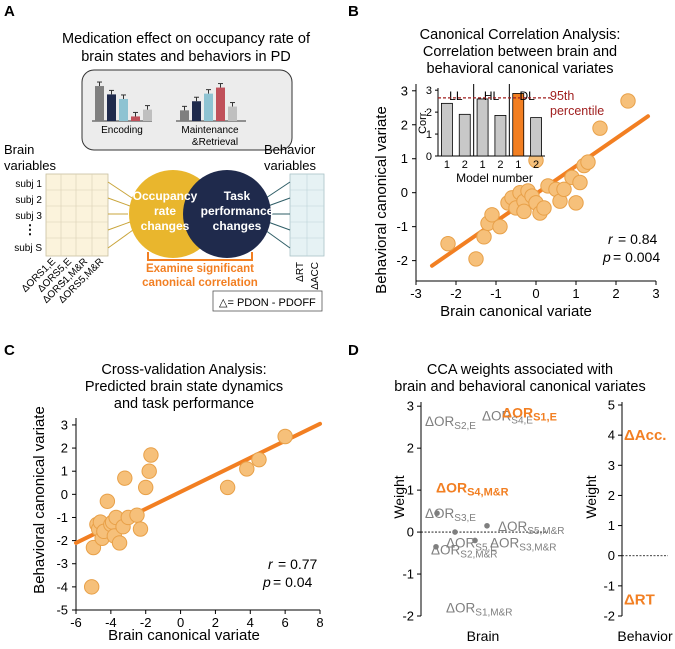 The image size is (675, 649). What do you see at coordinates (609, 616) in the screenshot?
I see `panel-d-behavior-y-tick-label: -2` at bounding box center [609, 616].